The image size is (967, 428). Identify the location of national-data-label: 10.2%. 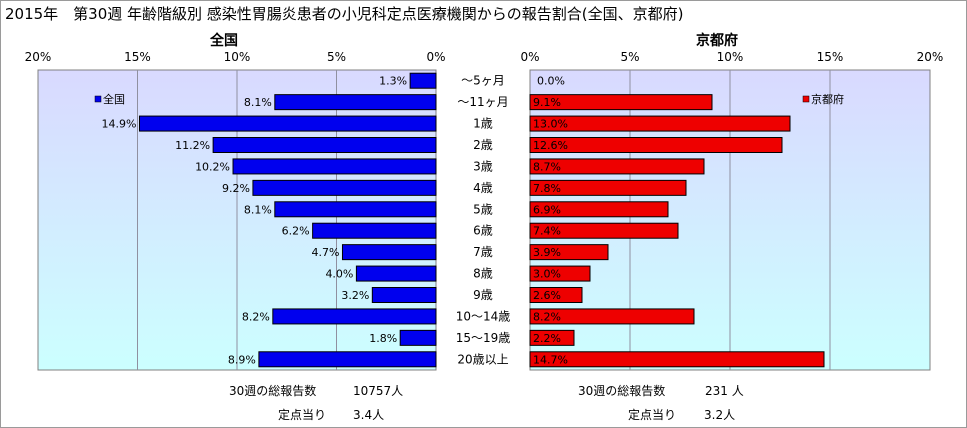
(212, 166).